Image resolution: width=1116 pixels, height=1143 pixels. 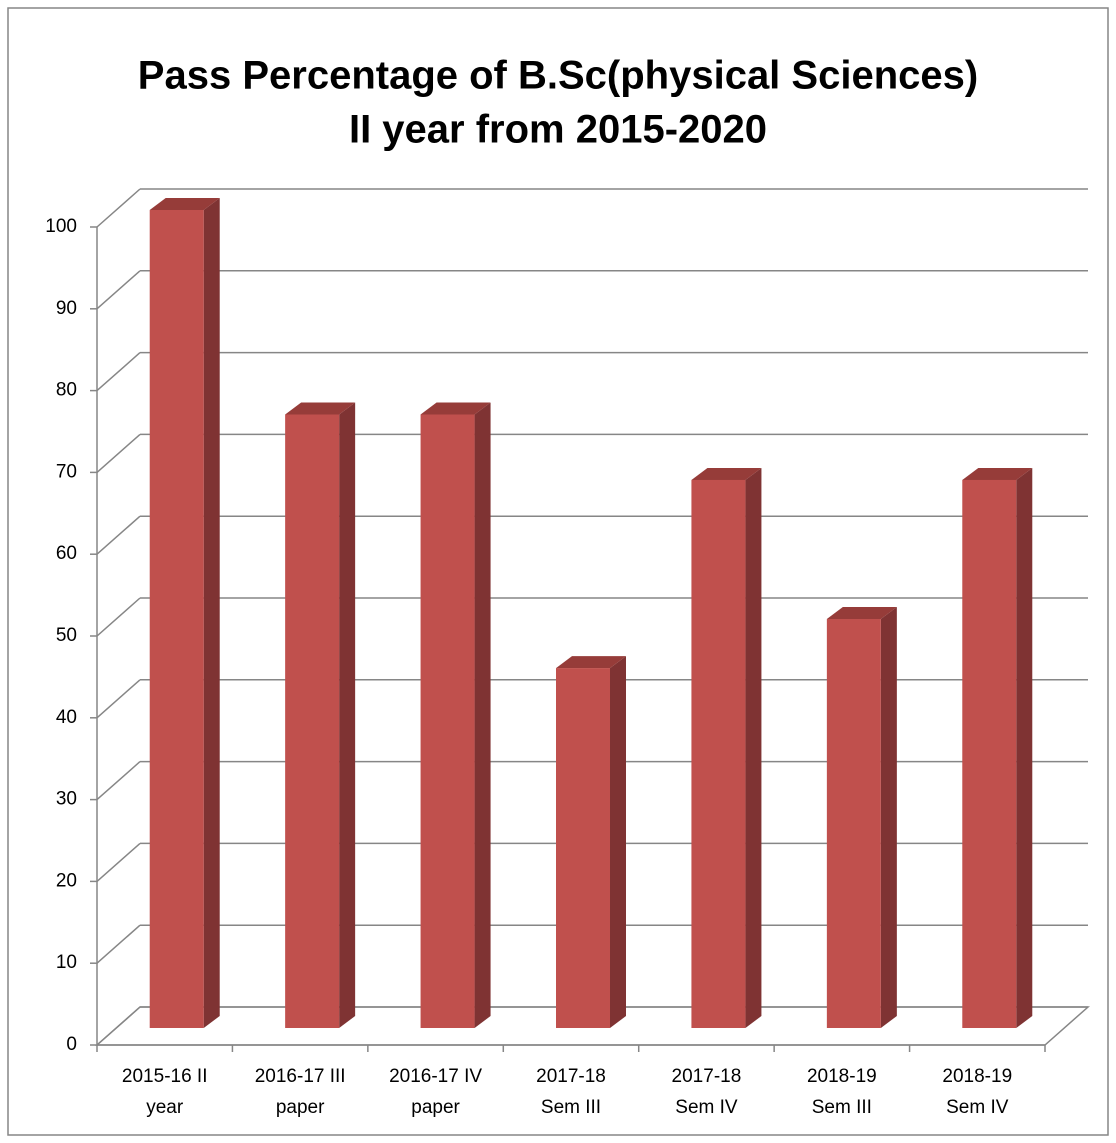 What do you see at coordinates (66, 635) in the screenshot?
I see `y-tick-label: 50` at bounding box center [66, 635].